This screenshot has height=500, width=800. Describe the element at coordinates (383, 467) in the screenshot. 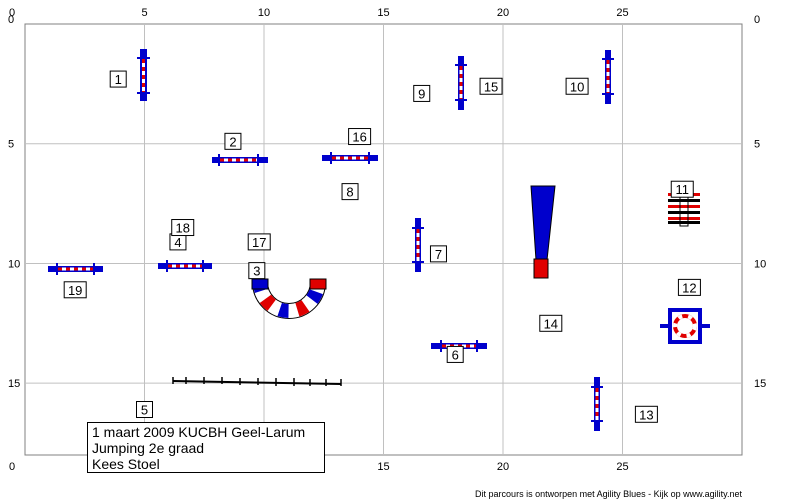

I see `x-tick-bottom: 15` at that location.